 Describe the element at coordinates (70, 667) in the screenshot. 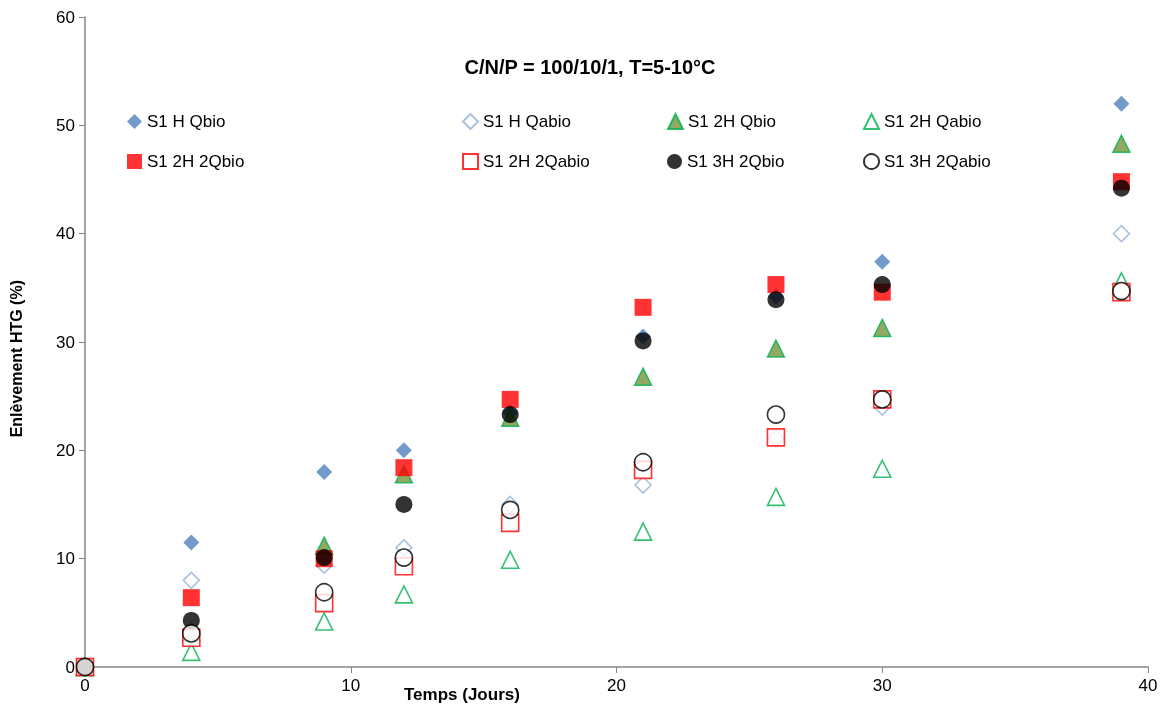

I see `y-tick-label: 0` at that location.